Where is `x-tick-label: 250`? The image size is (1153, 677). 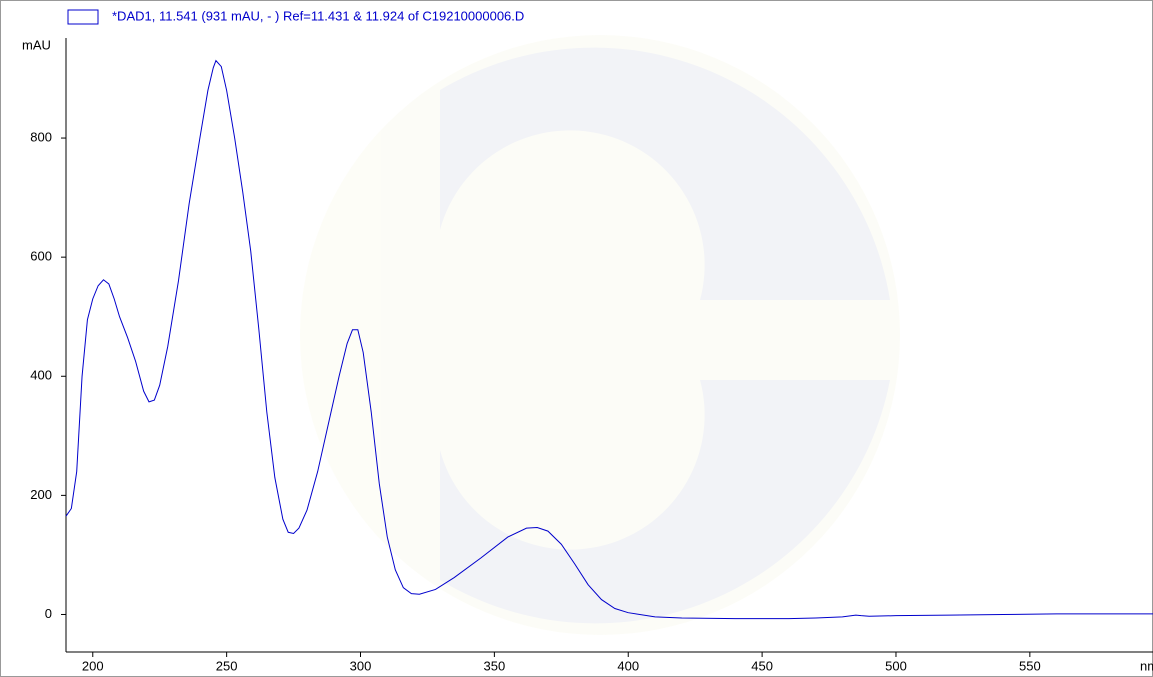 x-tick-label: 250 is located at coordinates (227, 665).